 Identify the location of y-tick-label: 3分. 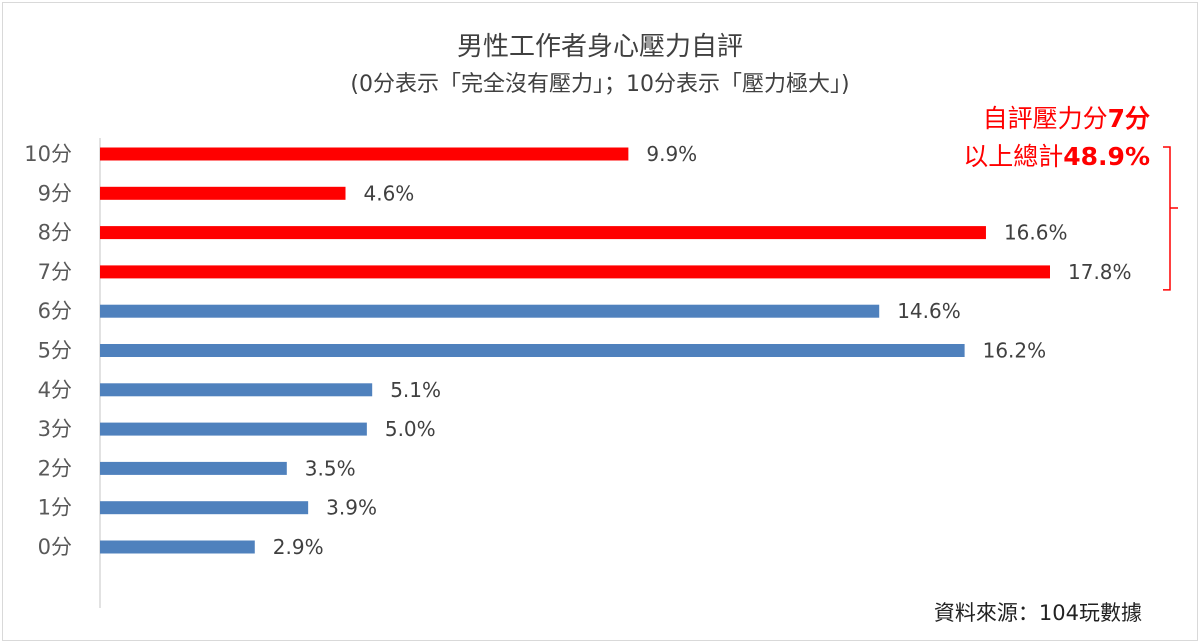
(55, 429).